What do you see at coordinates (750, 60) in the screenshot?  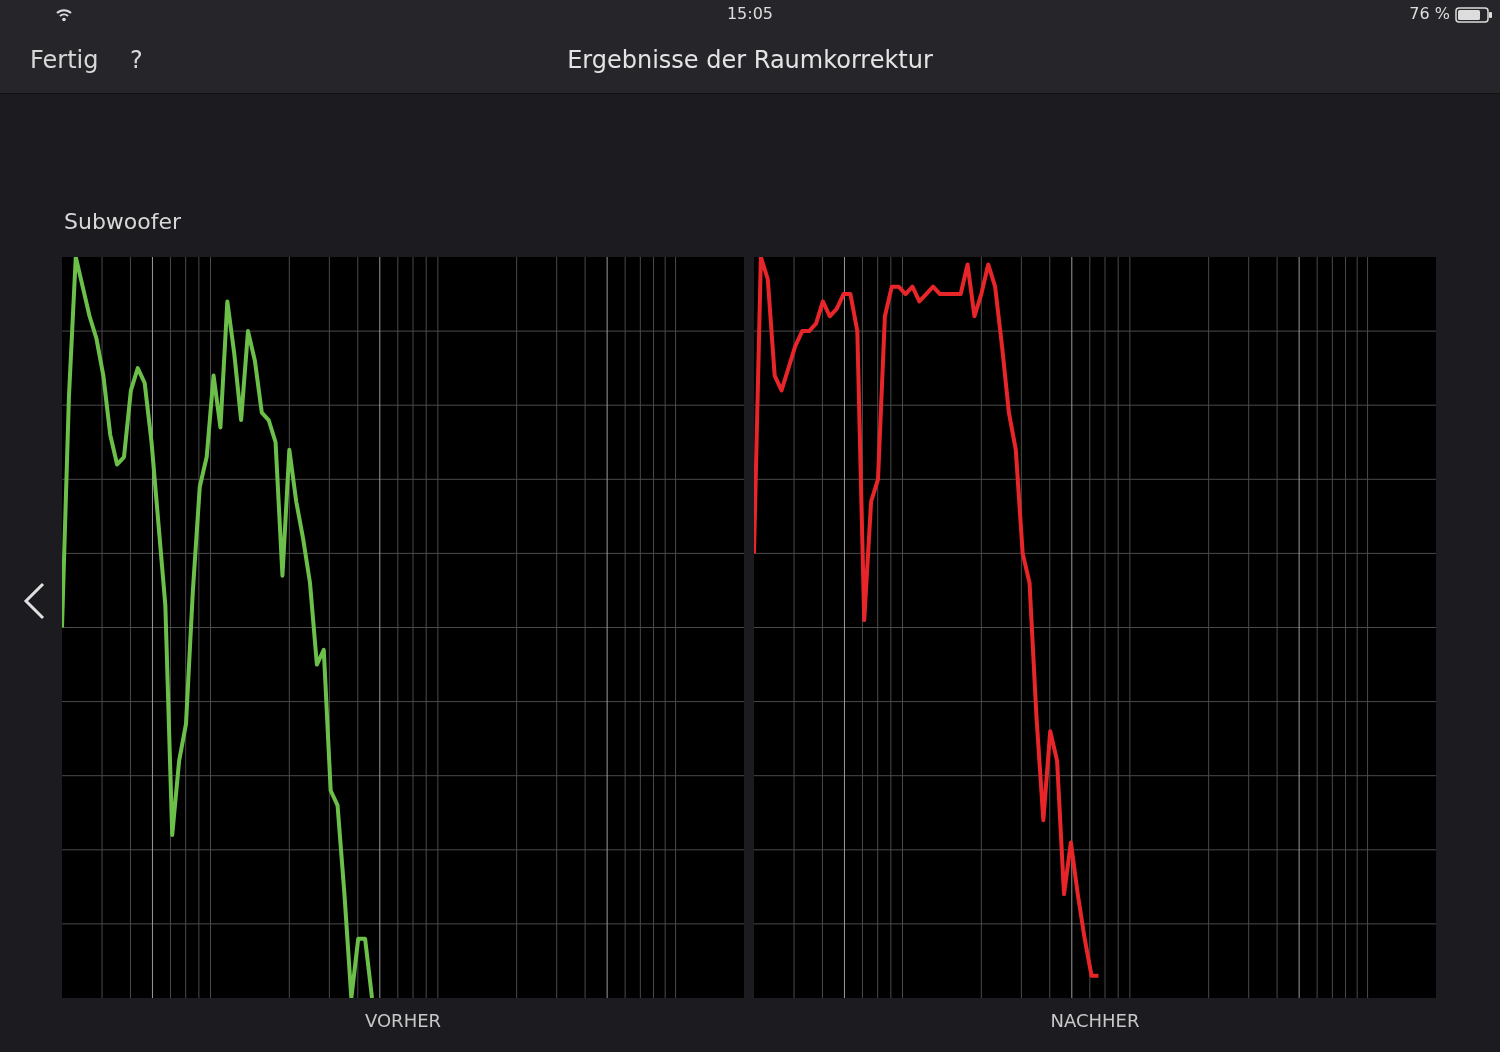 I see `chart-title: Ergebnisse der Raumkorrektur` at bounding box center [750, 60].